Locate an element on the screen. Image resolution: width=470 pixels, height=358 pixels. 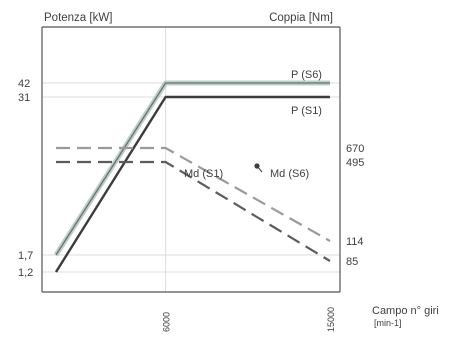
right-tick-label: 85 is located at coordinates (352, 262).